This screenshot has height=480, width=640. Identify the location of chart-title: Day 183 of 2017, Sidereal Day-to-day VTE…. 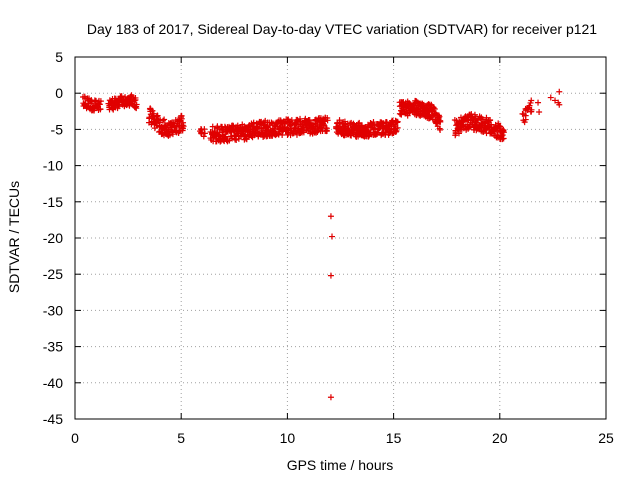
(342, 29).